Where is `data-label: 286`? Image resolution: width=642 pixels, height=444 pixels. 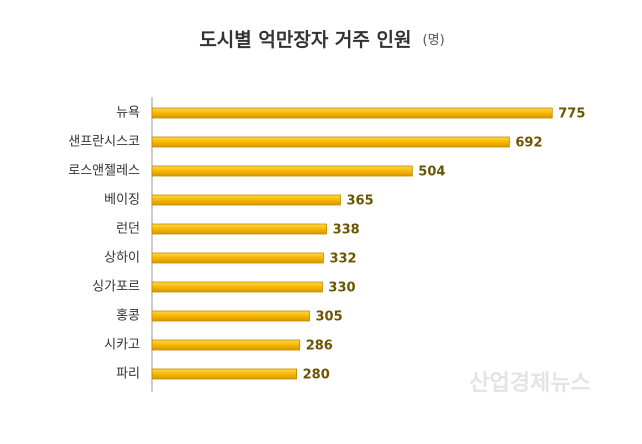 data-label: 286 is located at coordinates (319, 346).